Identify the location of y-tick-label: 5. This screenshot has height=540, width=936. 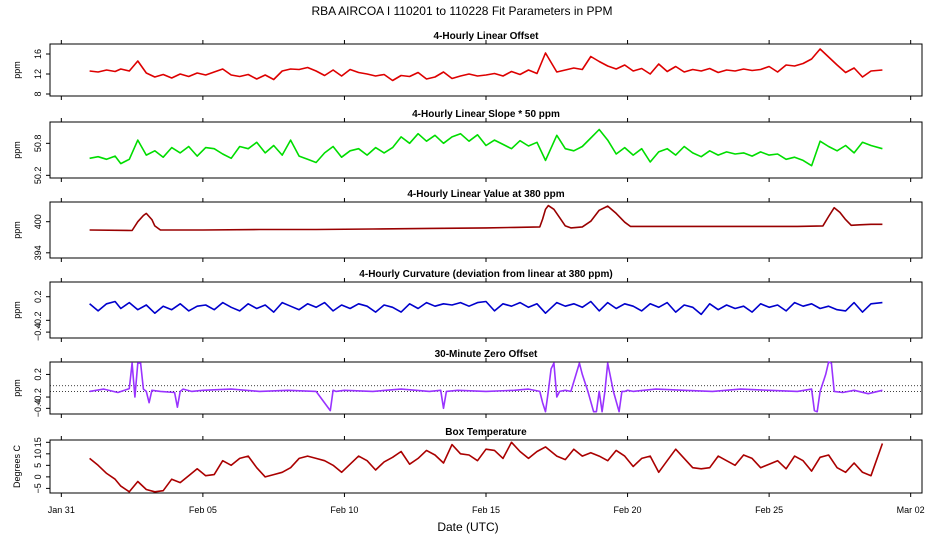
(38, 465).